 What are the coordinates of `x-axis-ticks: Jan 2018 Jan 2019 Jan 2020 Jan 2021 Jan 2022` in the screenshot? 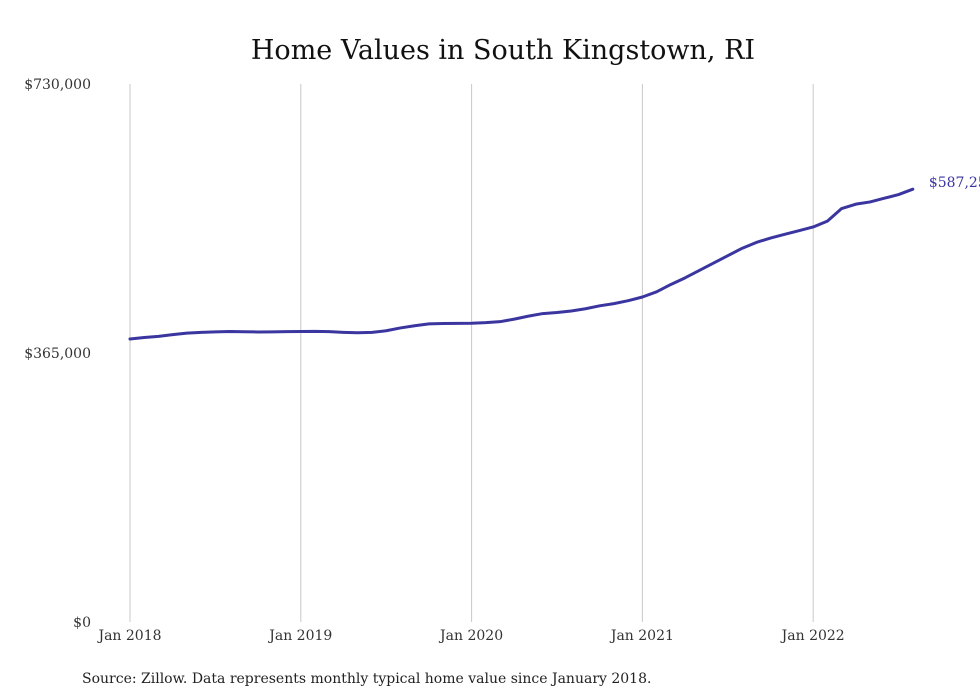 It's located at (470, 636).